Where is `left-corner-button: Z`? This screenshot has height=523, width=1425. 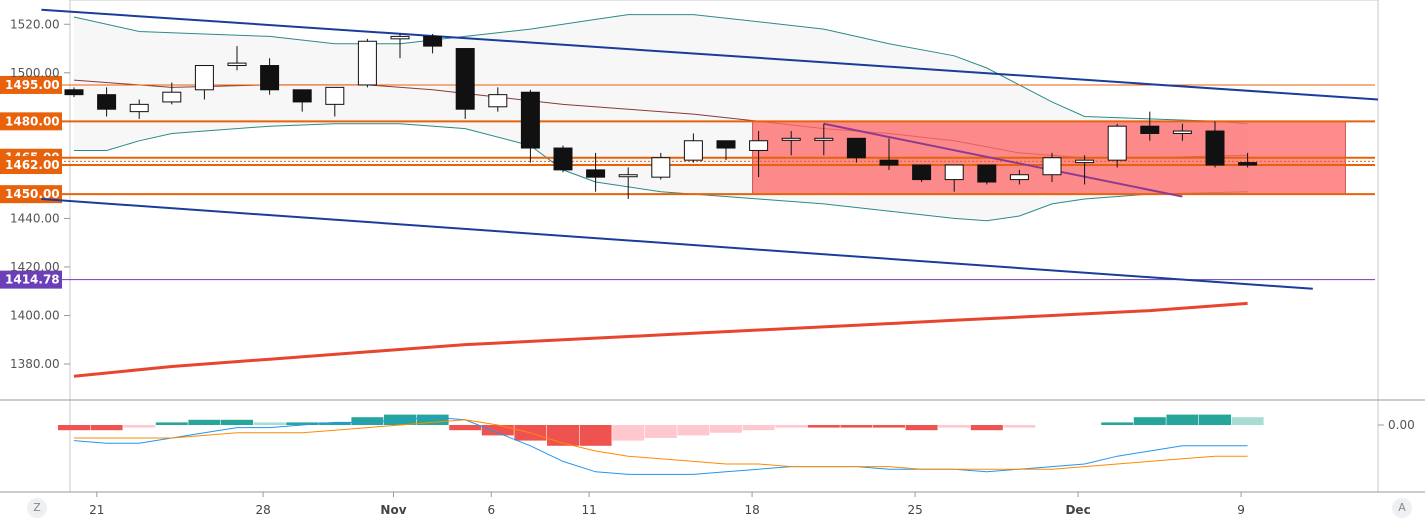
left-corner-button: Z is located at coordinates (37, 508).